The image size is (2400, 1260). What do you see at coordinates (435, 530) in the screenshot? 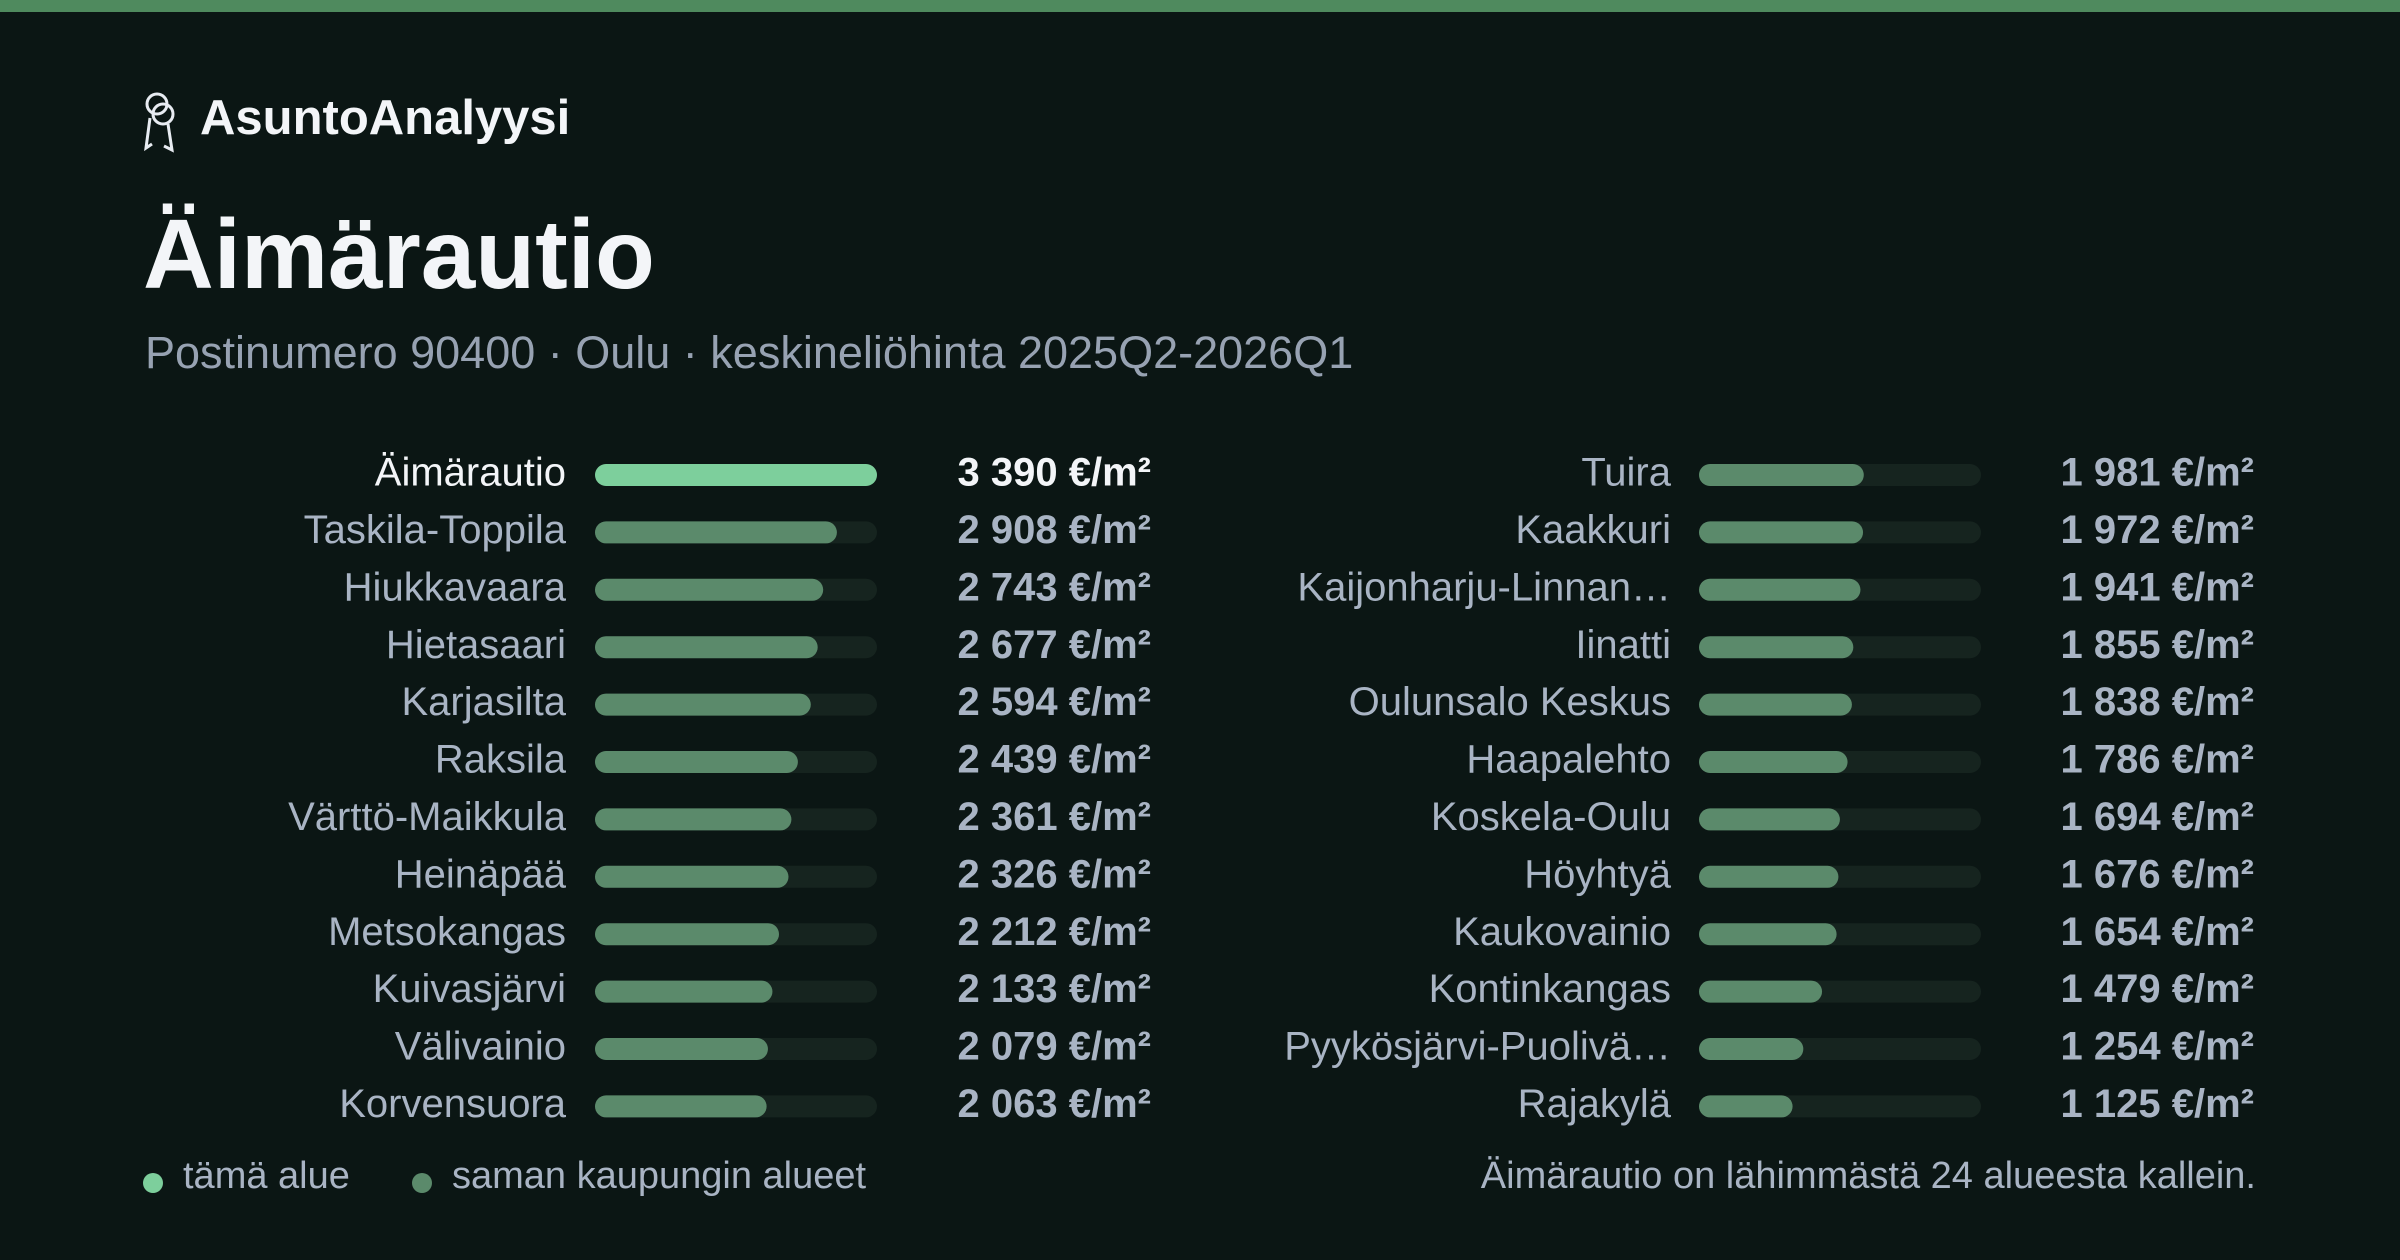
I see `category-label: Taskila-Toppila` at bounding box center [435, 530].